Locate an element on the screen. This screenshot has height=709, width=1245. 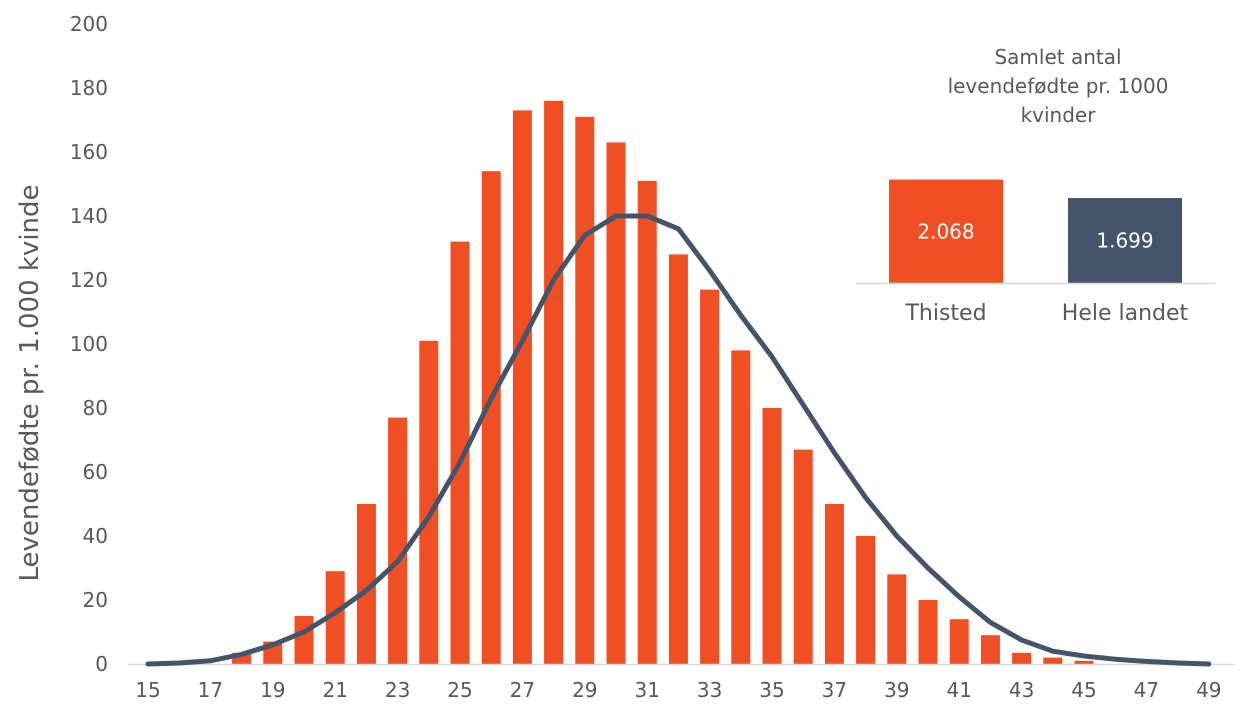
x-tick-label: 41 is located at coordinates (958, 690).